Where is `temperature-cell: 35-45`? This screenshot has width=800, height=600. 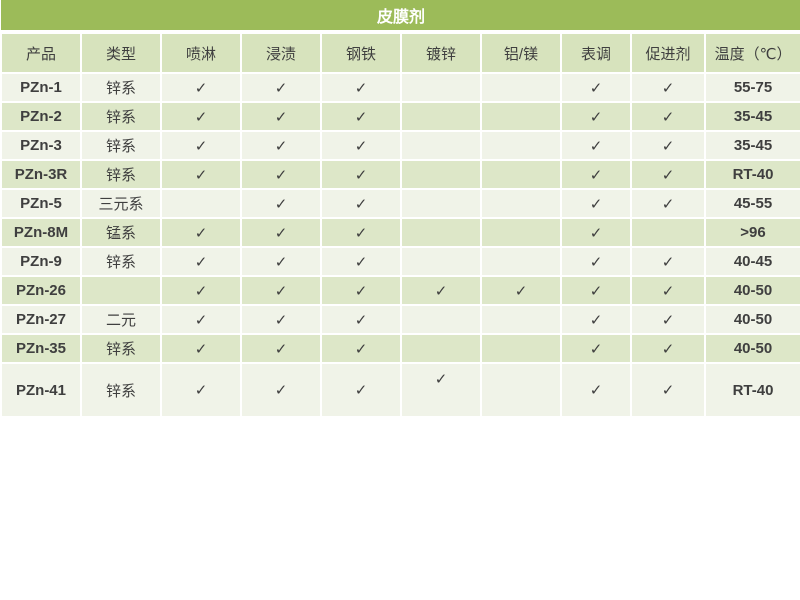
temperature-cell: 35-45 is located at coordinates (751, 116).